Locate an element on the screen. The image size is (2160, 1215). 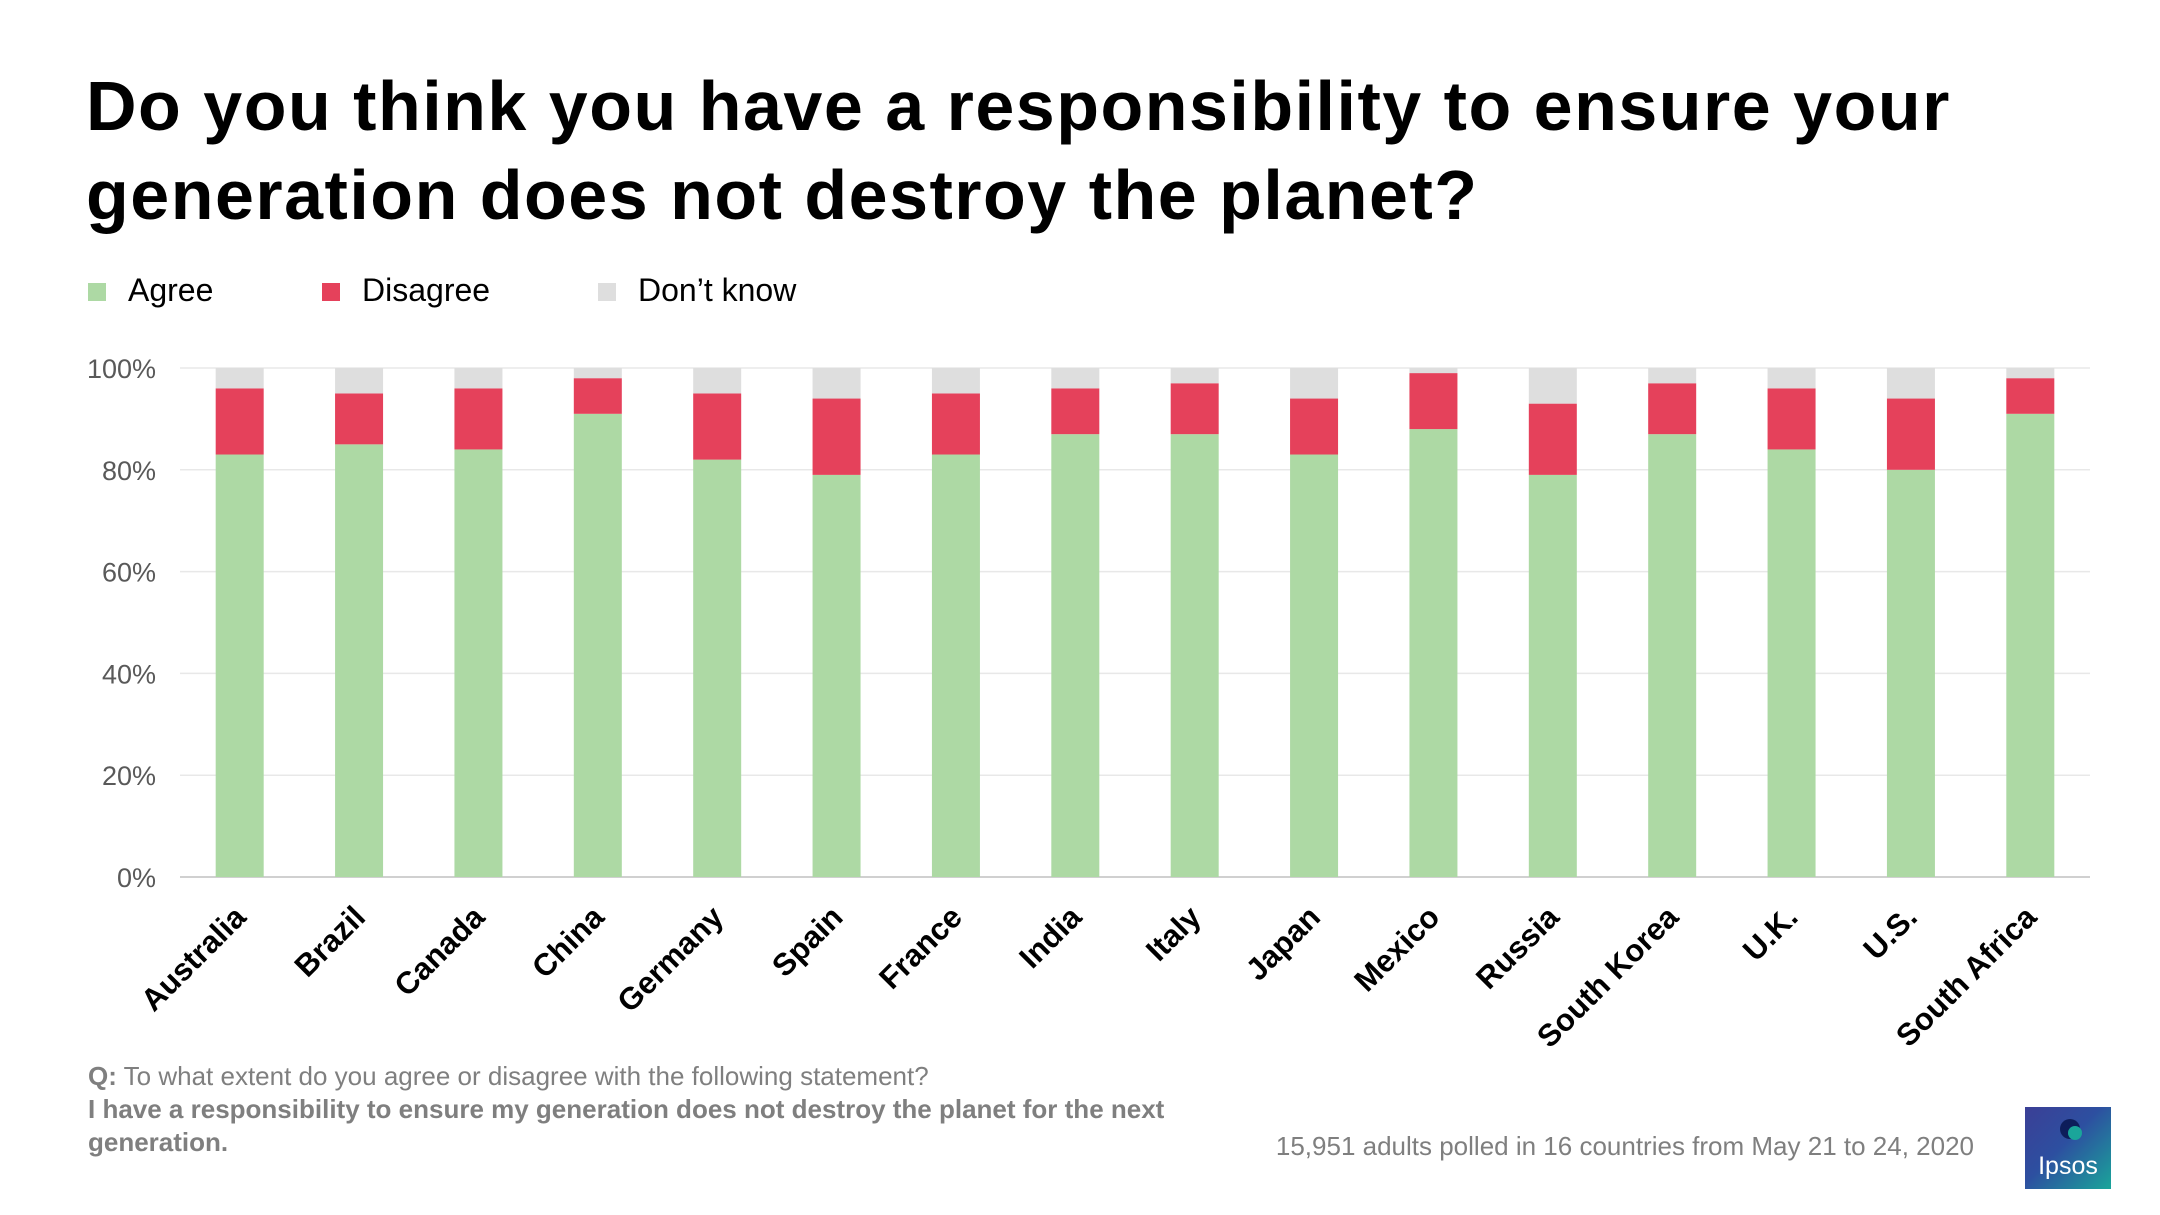
x-tick-label: China is located at coordinates (568, 942).